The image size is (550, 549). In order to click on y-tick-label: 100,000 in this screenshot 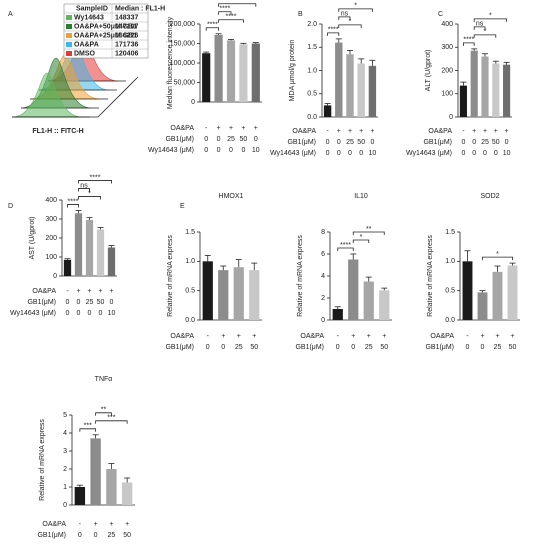, I will do `click(182, 63)`.